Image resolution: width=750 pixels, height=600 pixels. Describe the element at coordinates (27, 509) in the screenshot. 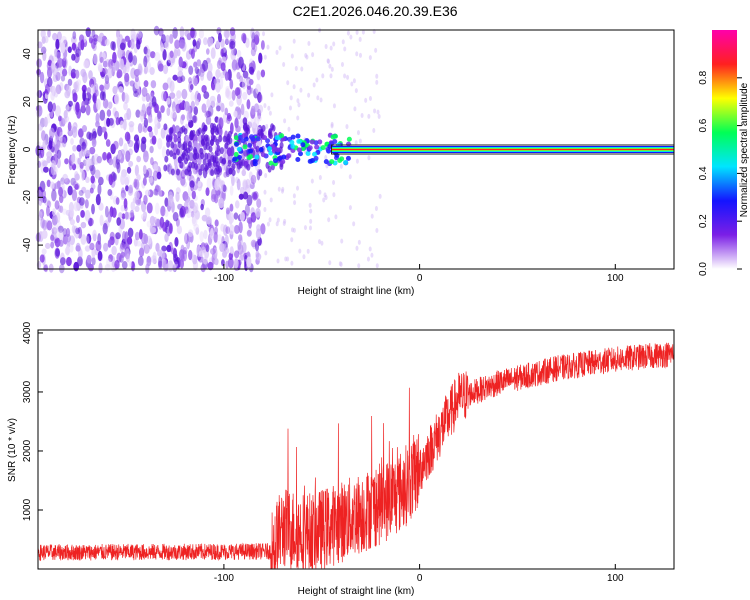

I see `snr-y-tick-label: 1000` at that location.